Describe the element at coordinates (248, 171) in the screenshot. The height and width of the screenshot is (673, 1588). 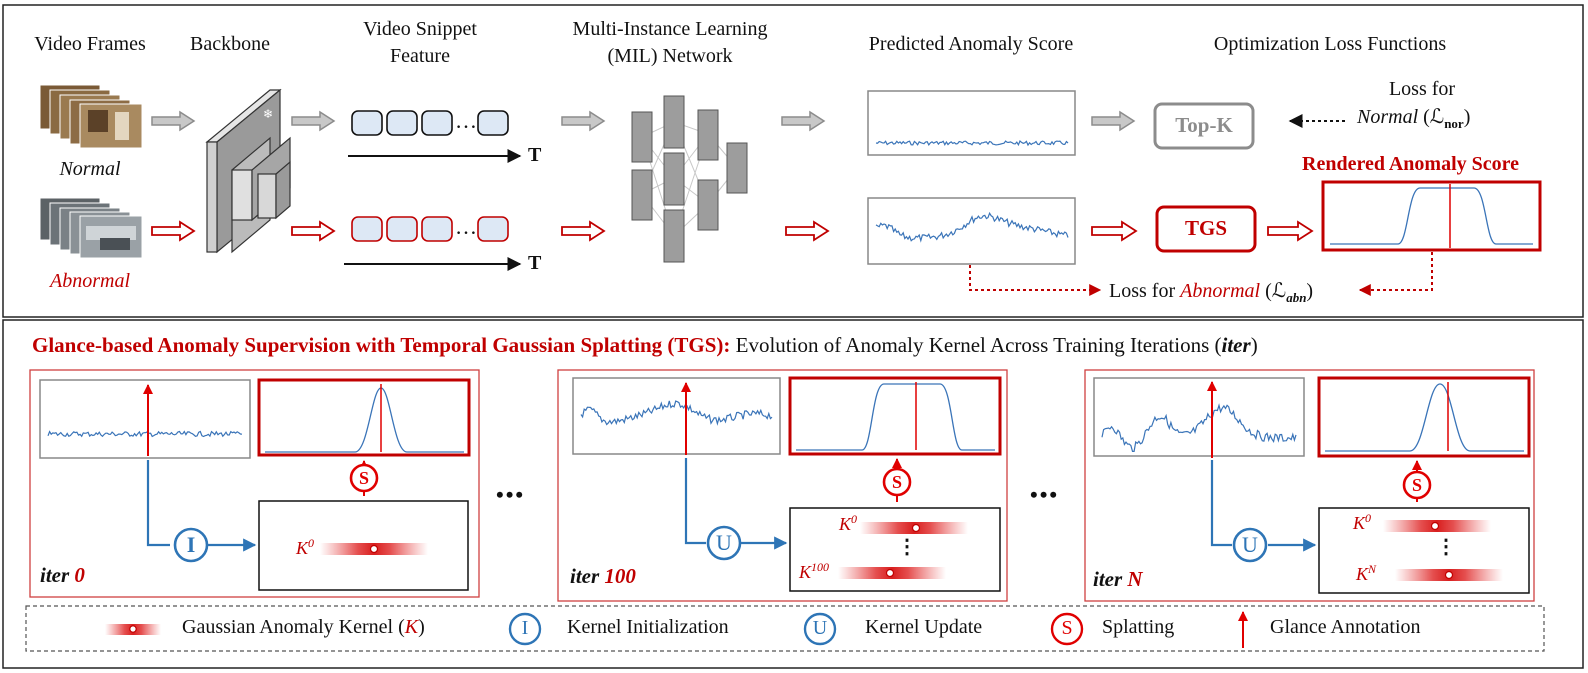
I see `backbone-network-icon: ❄` at that location.